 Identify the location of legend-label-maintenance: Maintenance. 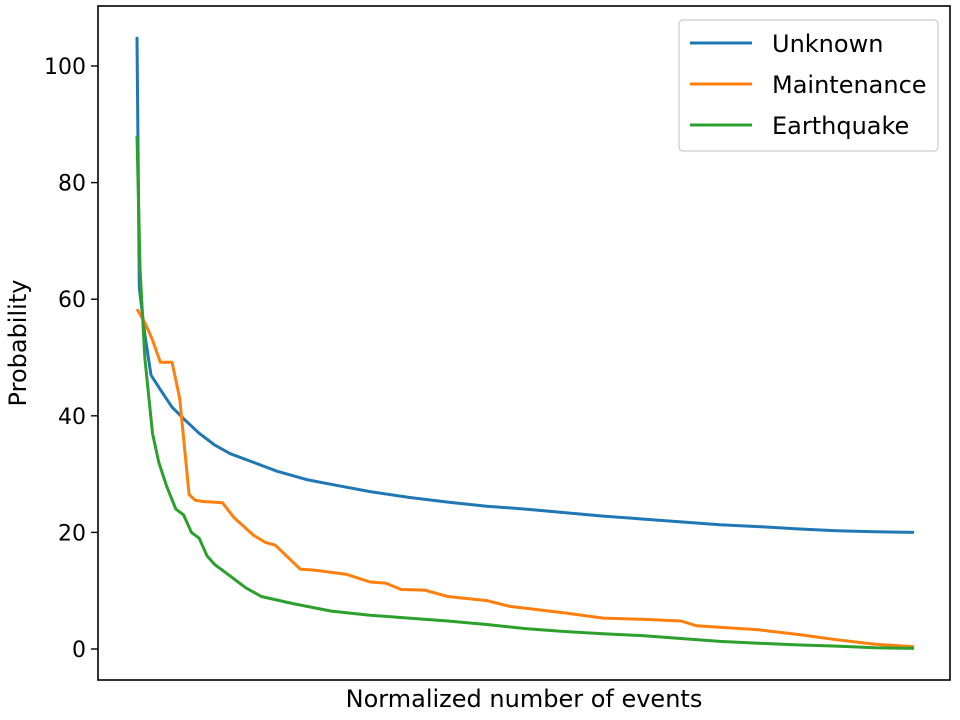
(849, 85).